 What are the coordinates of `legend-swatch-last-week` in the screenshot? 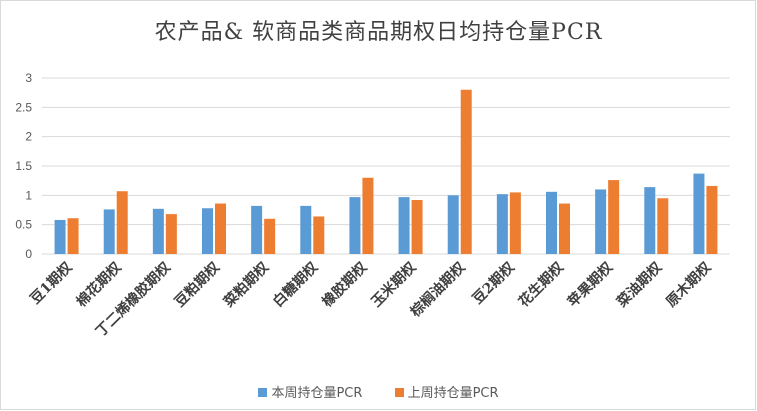 It's located at (399, 392).